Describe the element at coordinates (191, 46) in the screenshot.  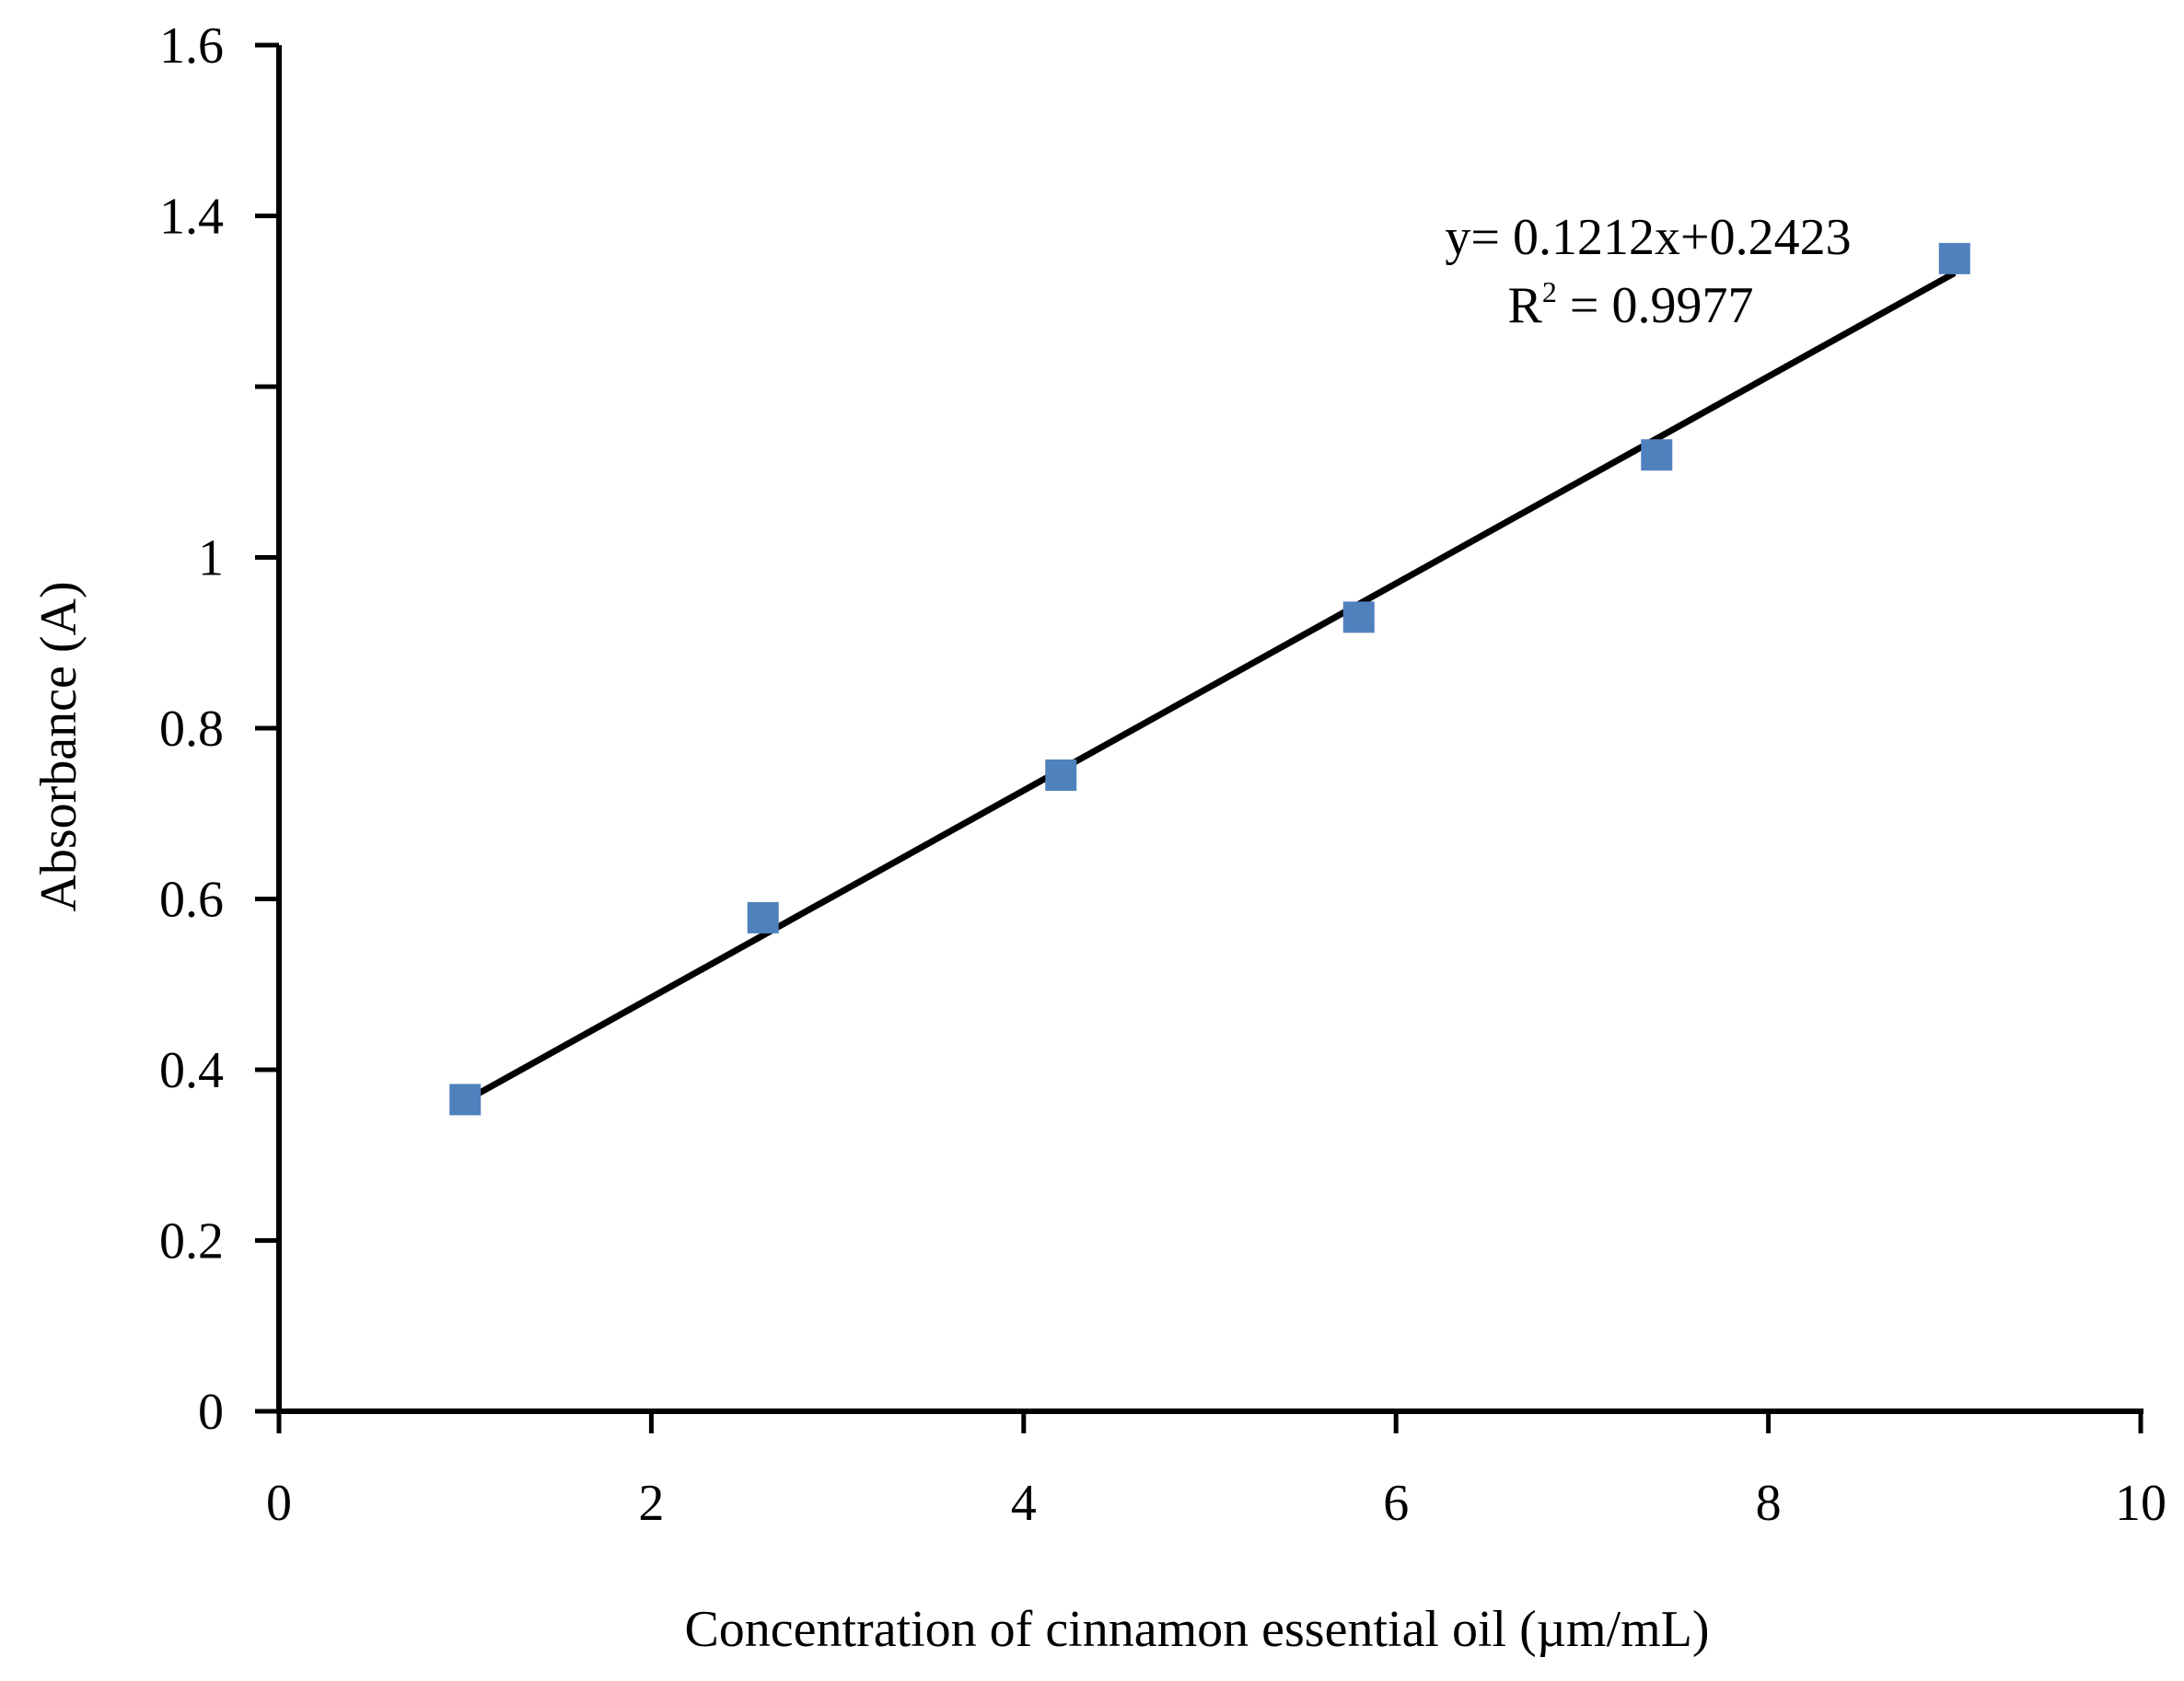
I see `y-tick-label: 1.6` at that location.